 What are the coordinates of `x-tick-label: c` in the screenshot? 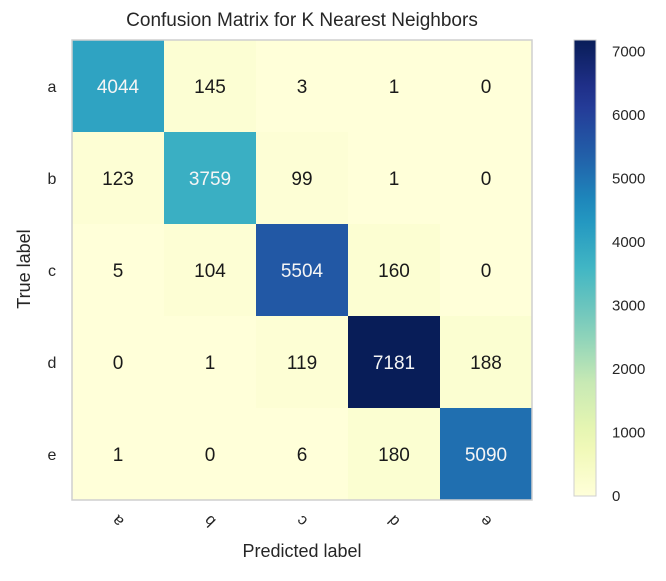 It's located at (303, 521).